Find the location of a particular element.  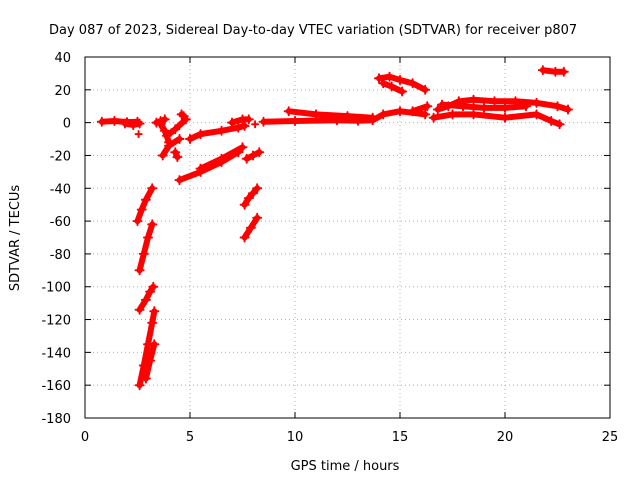

y-tick-label: -100 is located at coordinates (56, 288).